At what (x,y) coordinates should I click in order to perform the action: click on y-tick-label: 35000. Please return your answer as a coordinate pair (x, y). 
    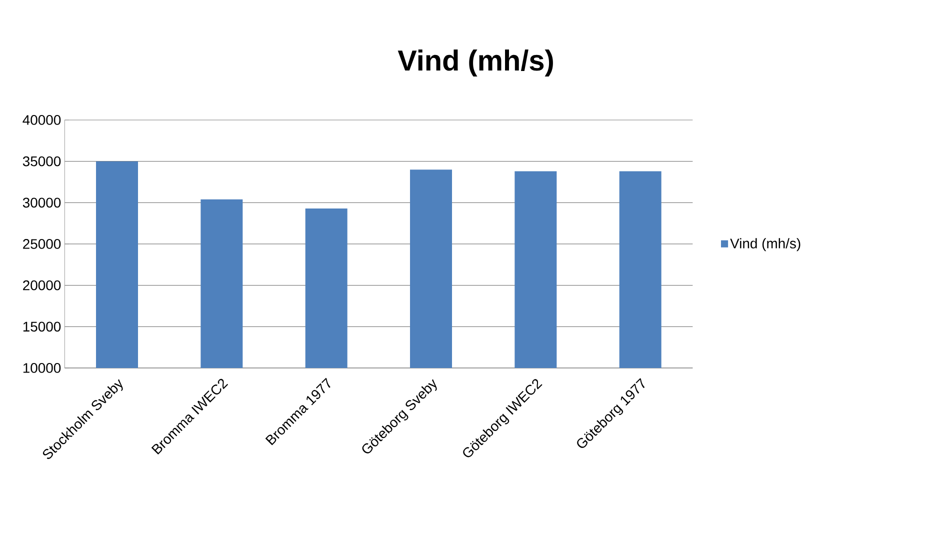
    Looking at the image, I should click on (41, 161).